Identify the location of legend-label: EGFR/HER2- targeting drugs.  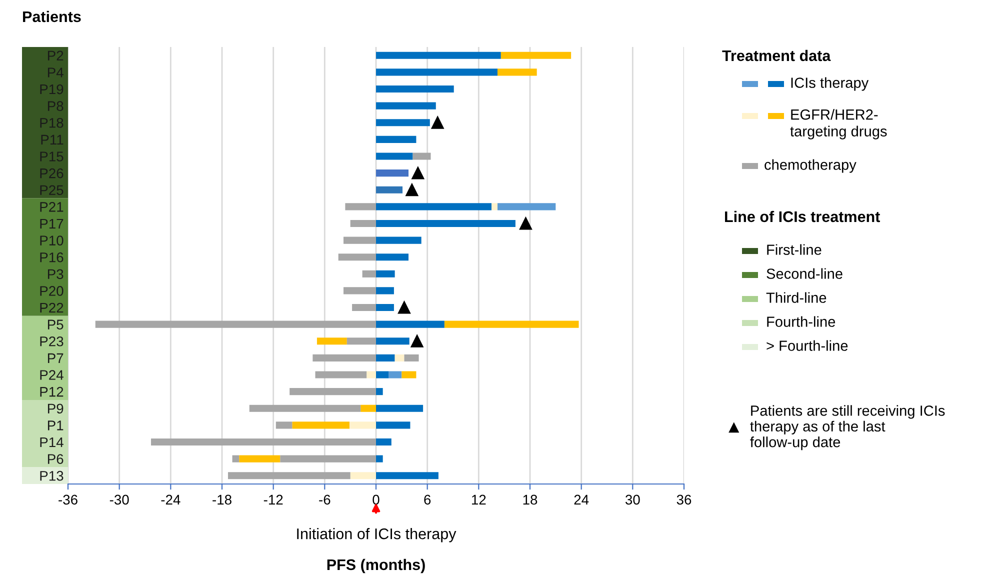
(838, 124).